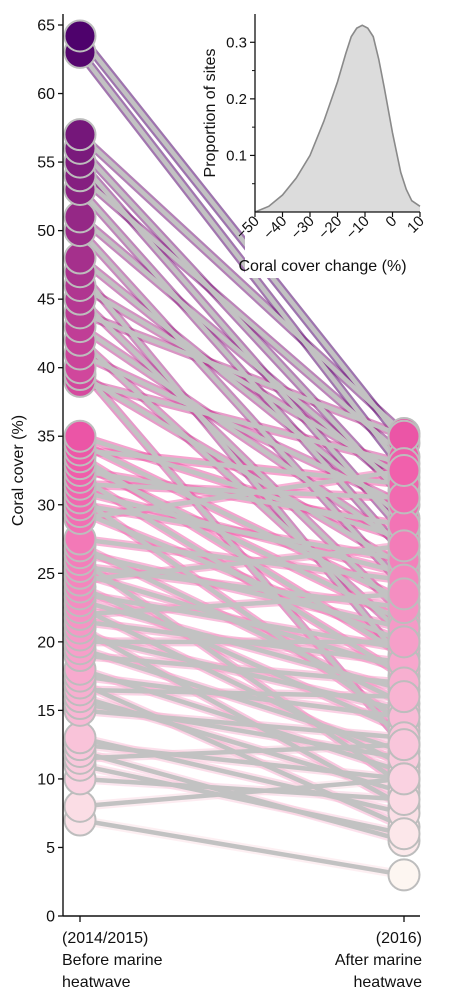 This screenshot has height=999, width=450. Describe the element at coordinates (46, 368) in the screenshot. I see `y-tick-label: 40` at that location.